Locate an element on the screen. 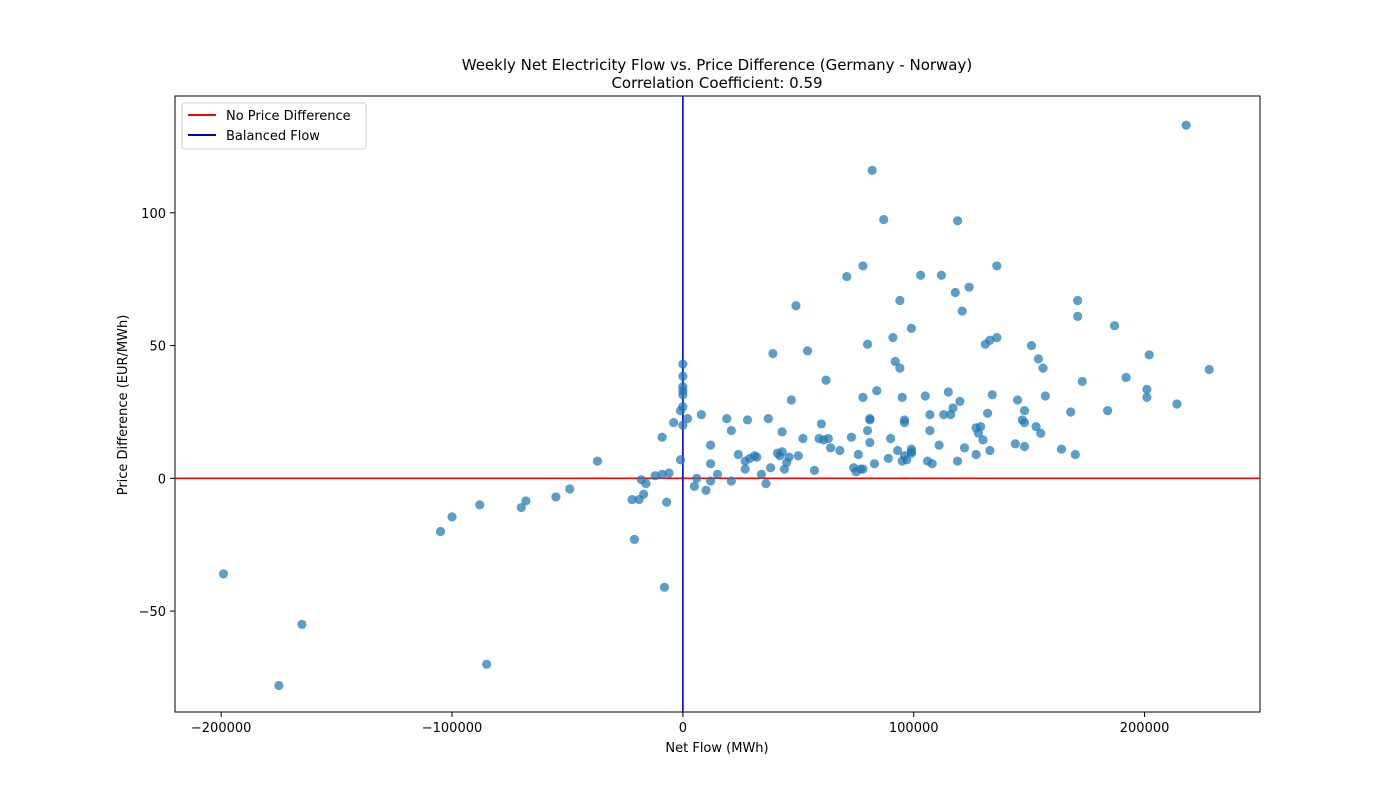 This screenshot has height=800, width=1400. y-axis-label: Price Difference (EUR/MWh) is located at coordinates (123, 405).